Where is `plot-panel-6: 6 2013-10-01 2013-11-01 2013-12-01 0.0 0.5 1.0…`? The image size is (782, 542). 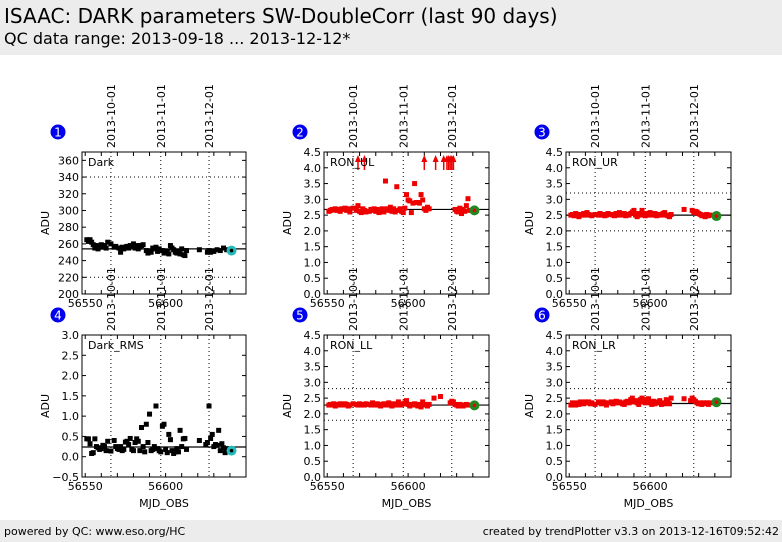 plot-panel-6: 6 2013-10-01 2013-11-01 2013-12-01 0.0 0.5 1.0… is located at coordinates (627, 388).